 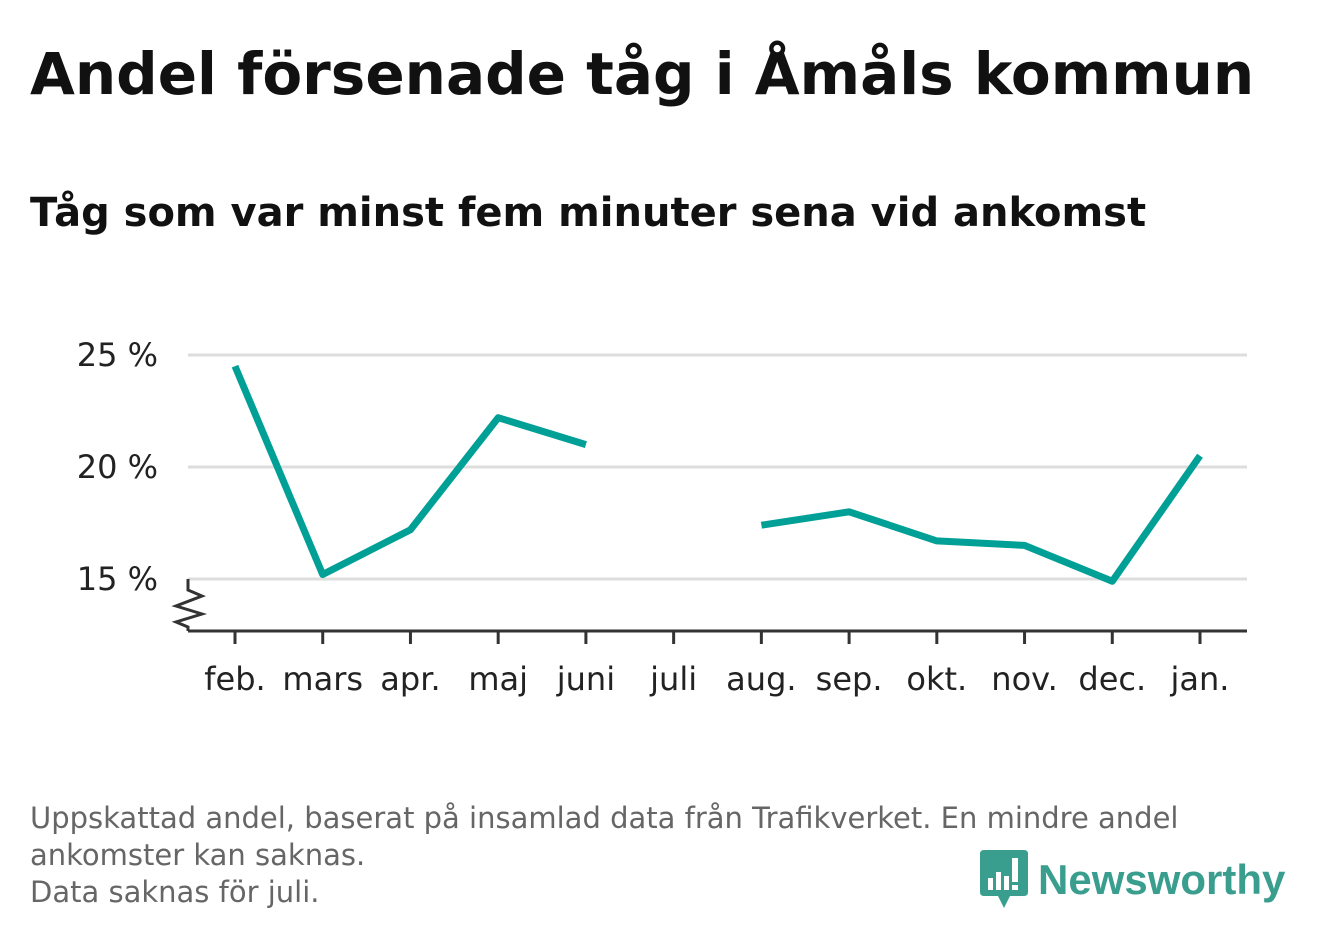 I want to click on x-tick-label-4: juni, so click(x=585, y=679).